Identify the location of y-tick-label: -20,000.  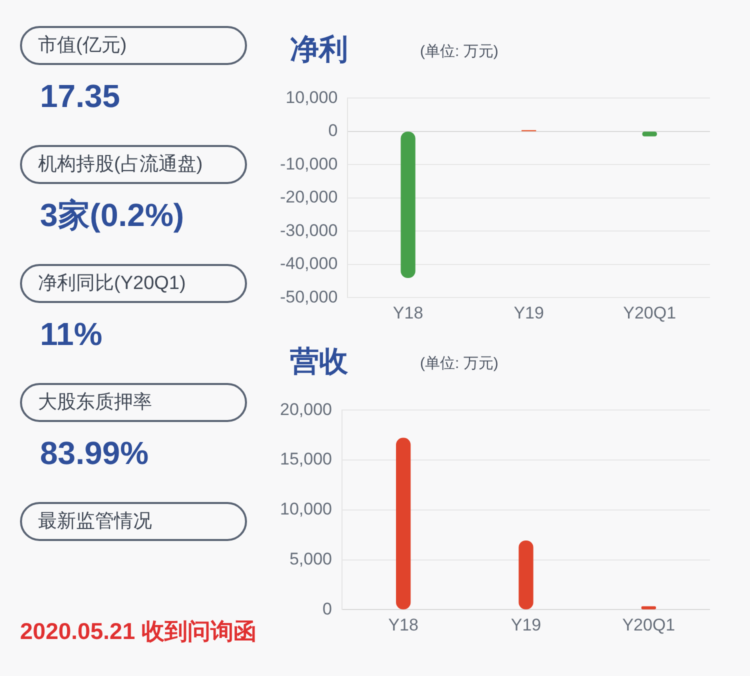
(309, 197).